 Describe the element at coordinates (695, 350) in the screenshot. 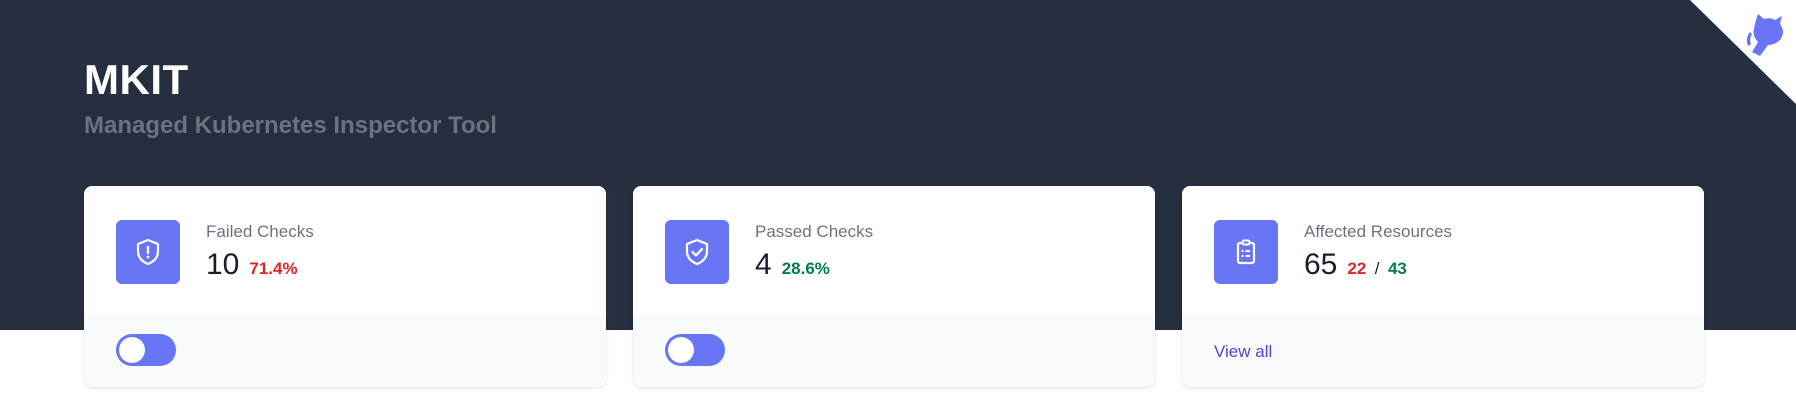

I see `passed-checks-toggle` at that location.